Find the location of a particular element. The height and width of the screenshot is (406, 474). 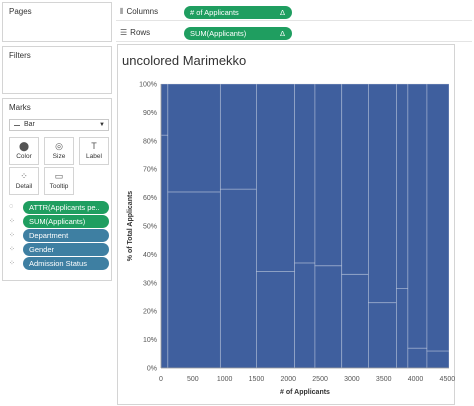

detail-label: Detail is located at coordinates (24, 186).